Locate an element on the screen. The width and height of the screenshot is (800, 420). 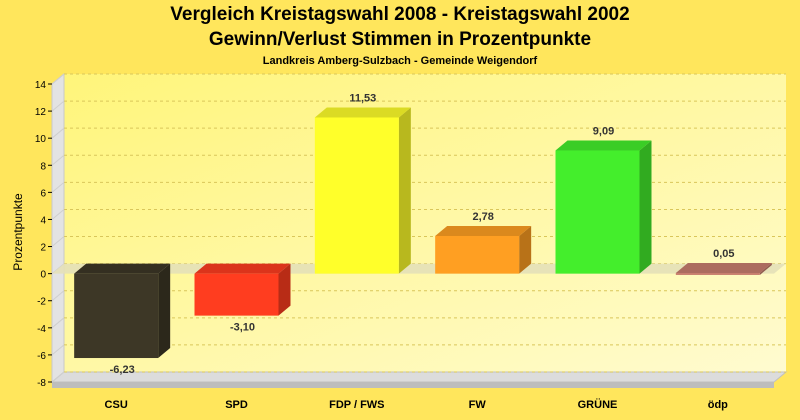
bar-fdp-fws: 11,53 is located at coordinates (362, 183).